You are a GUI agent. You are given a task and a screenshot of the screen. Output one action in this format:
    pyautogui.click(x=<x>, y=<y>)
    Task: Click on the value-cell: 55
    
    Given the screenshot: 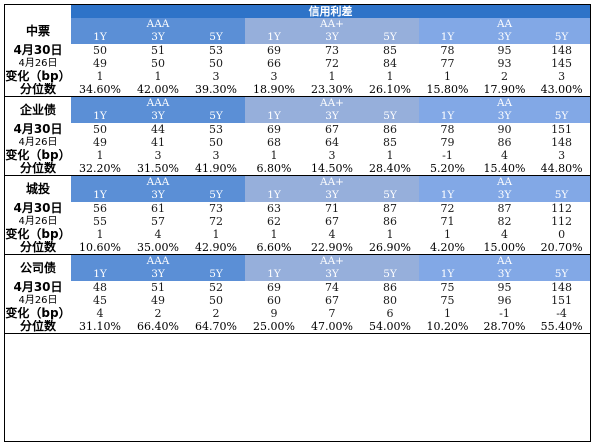 What is the action you would take?
    pyautogui.click(x=100, y=221)
    